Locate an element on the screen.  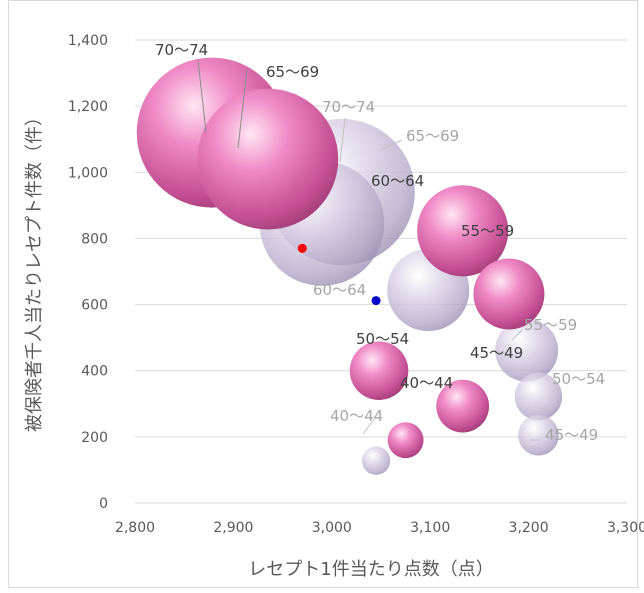
markers is located at coordinates (339, 274).